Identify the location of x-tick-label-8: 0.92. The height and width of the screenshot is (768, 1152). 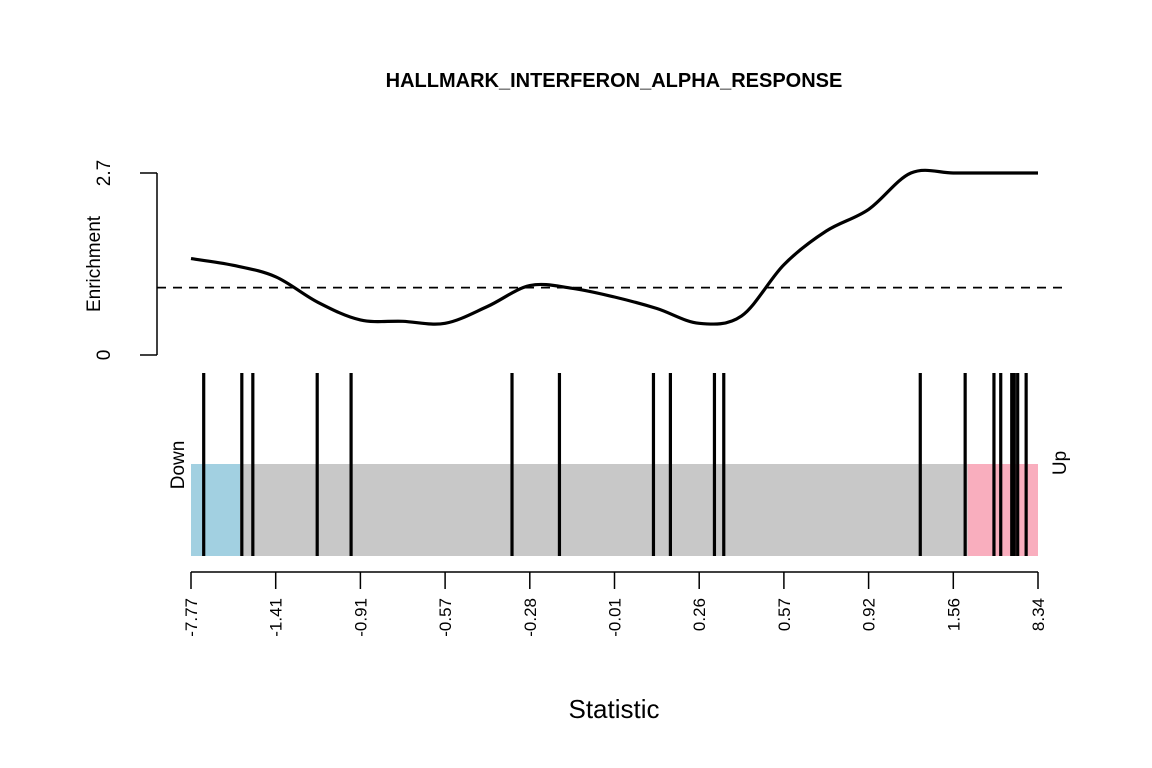
(869, 614).